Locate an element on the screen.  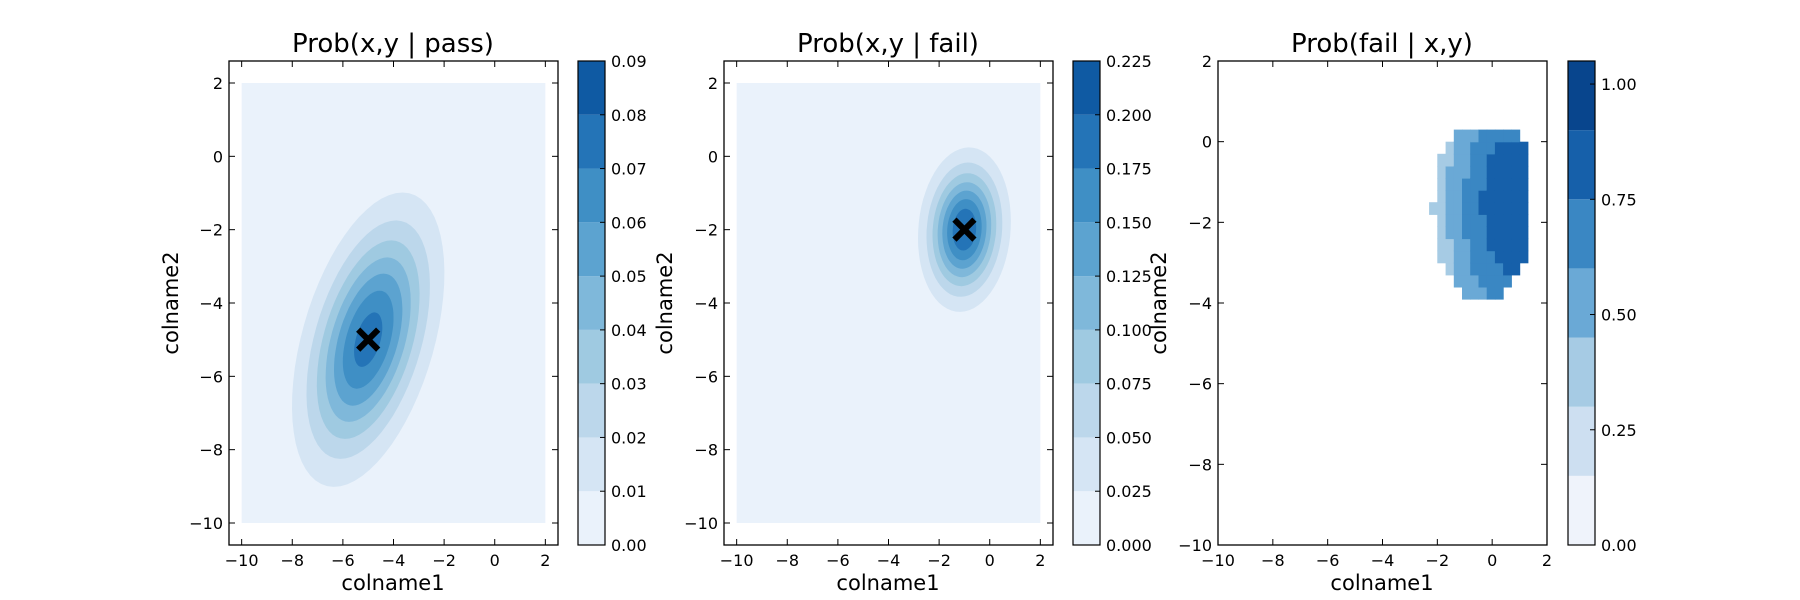
y-tick-label: −10 is located at coordinates (1195, 545).